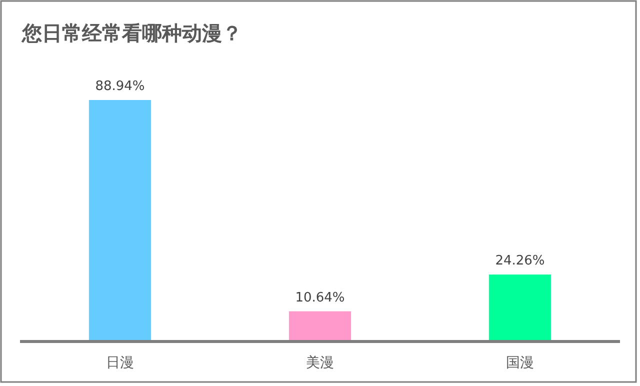  What do you see at coordinates (520, 261) in the screenshot?
I see `data-label: 24.26%` at bounding box center [520, 261].